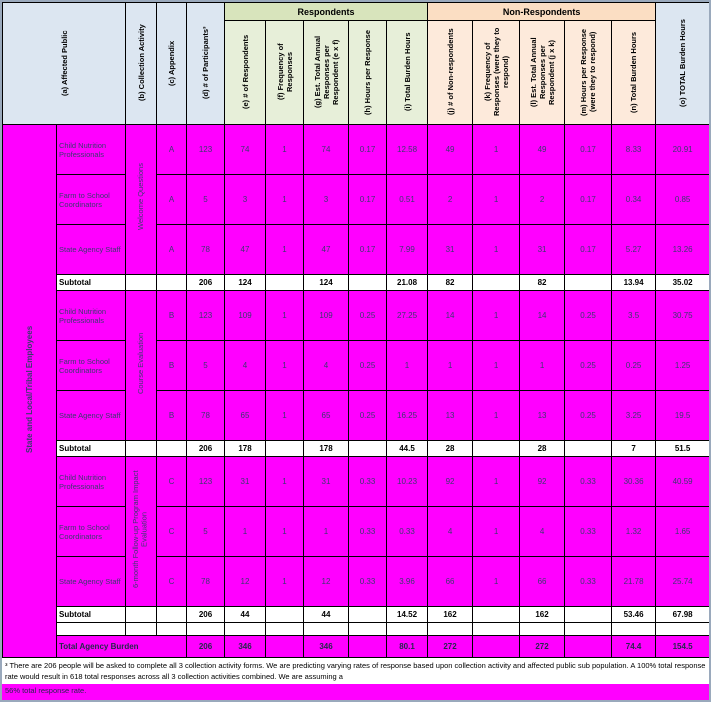 The image size is (711, 704). What do you see at coordinates (326, 481) in the screenshot?
I see `cell-annual-responses: 31` at bounding box center [326, 481].